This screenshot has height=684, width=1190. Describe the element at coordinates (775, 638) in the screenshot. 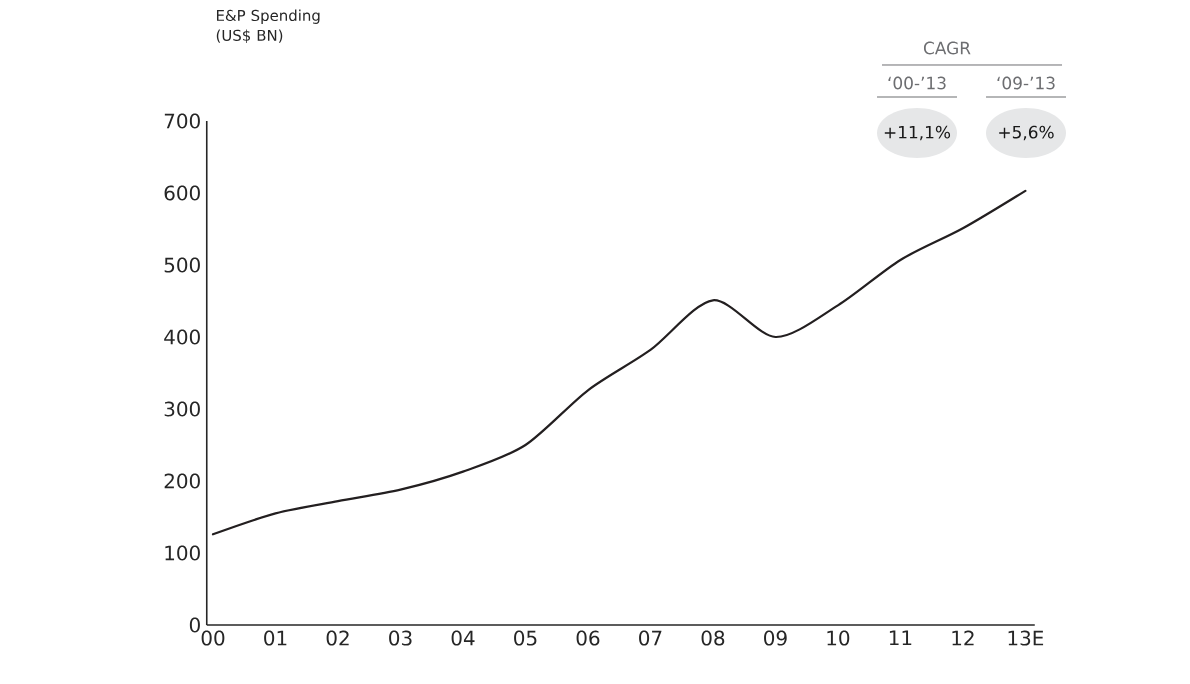

I see `x-tick-label: 09` at that location.